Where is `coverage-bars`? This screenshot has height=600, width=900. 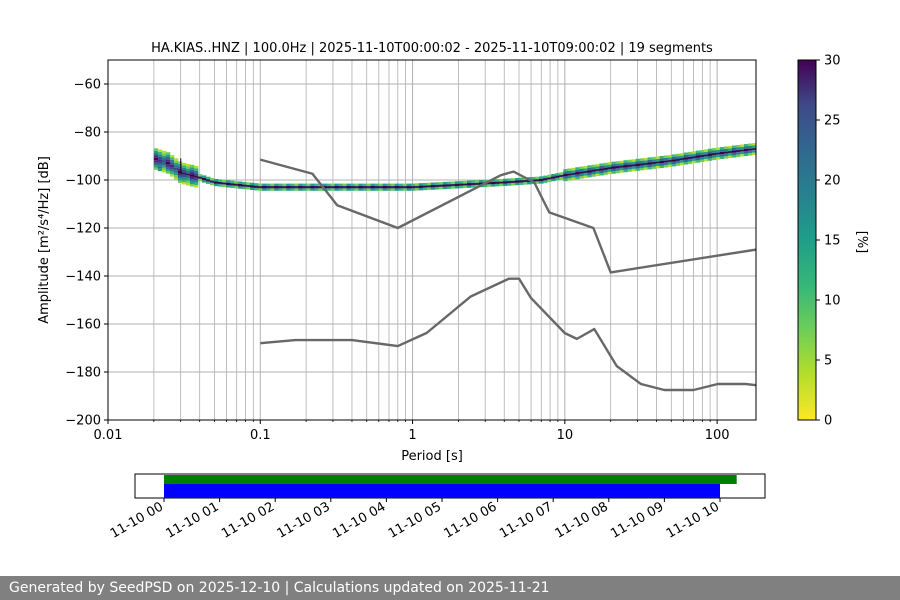
coverage-bars is located at coordinates (450, 486).